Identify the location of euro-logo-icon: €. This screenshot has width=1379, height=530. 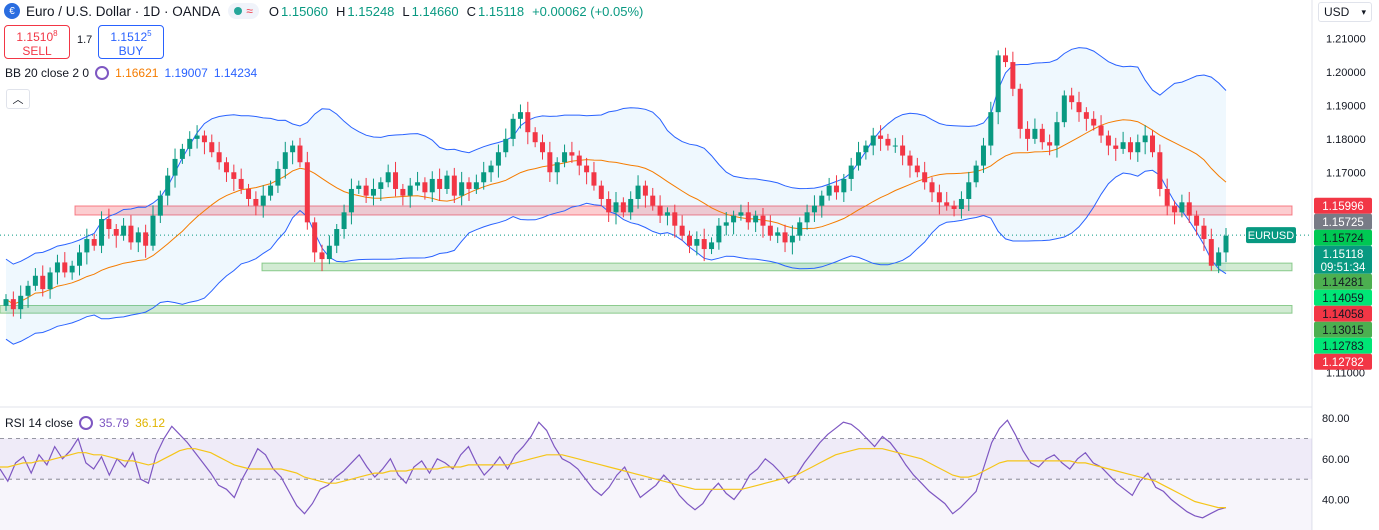
(12, 11).